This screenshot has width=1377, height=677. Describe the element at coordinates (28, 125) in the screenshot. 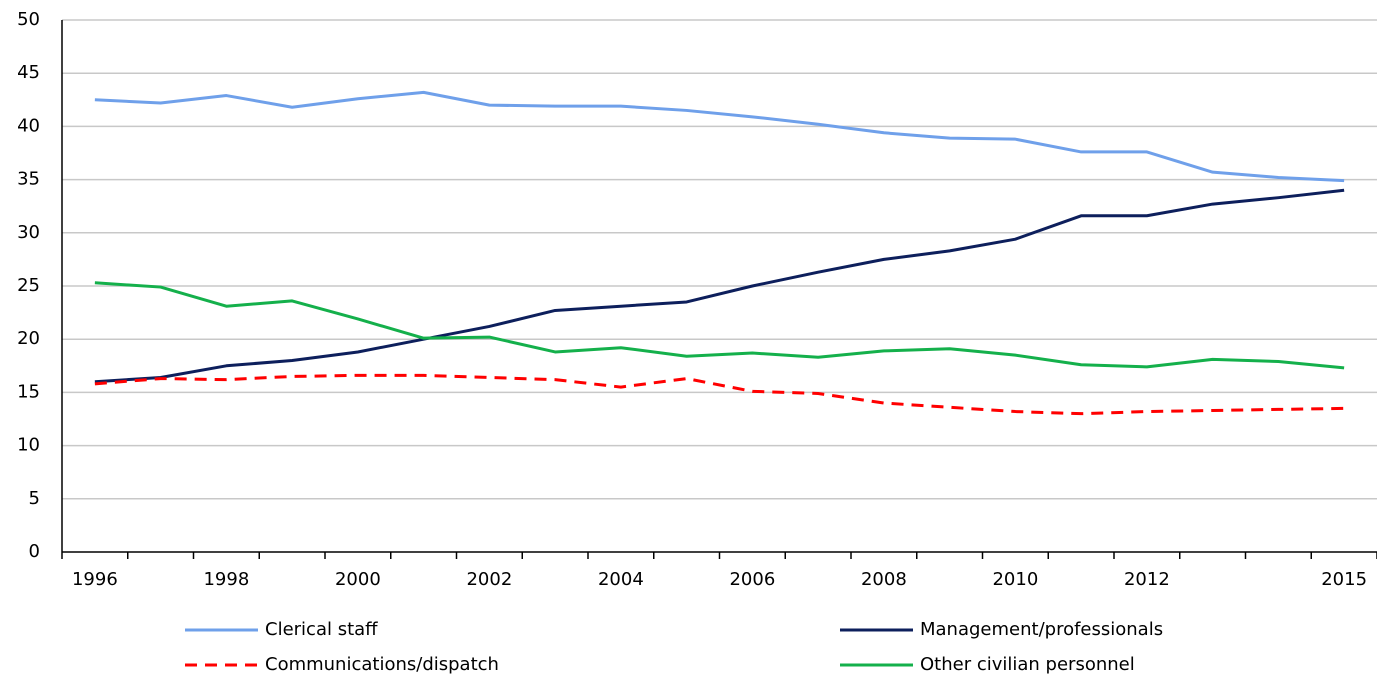

I see `y-tick-label: 40` at that location.